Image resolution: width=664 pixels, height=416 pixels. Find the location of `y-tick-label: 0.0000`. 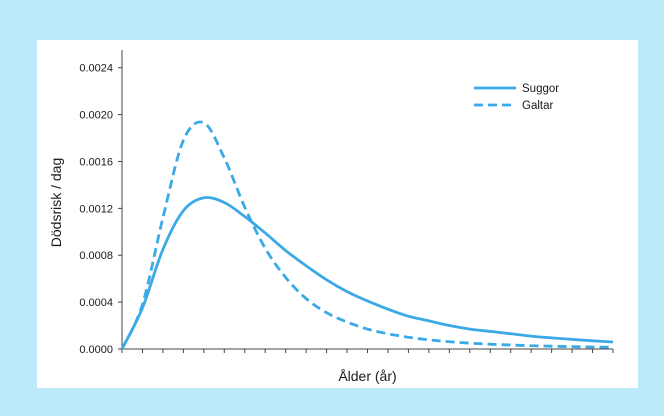

y-tick-label: 0.0000 is located at coordinates (96, 350).